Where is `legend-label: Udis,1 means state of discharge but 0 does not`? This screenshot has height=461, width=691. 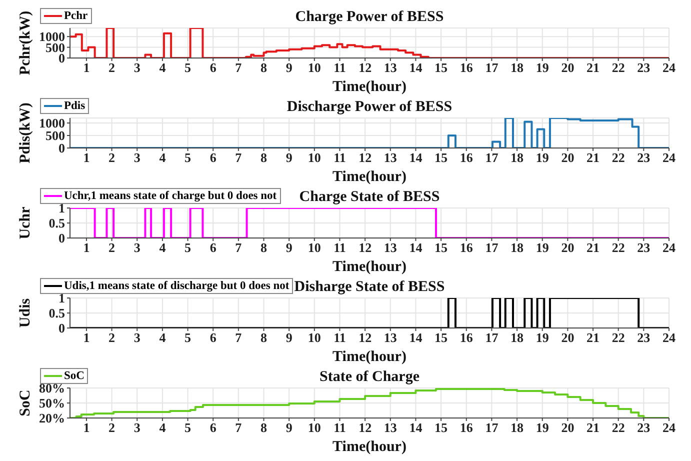
legend-label: Udis,1 means state of discharge but 0 does not is located at coordinates (176, 286).